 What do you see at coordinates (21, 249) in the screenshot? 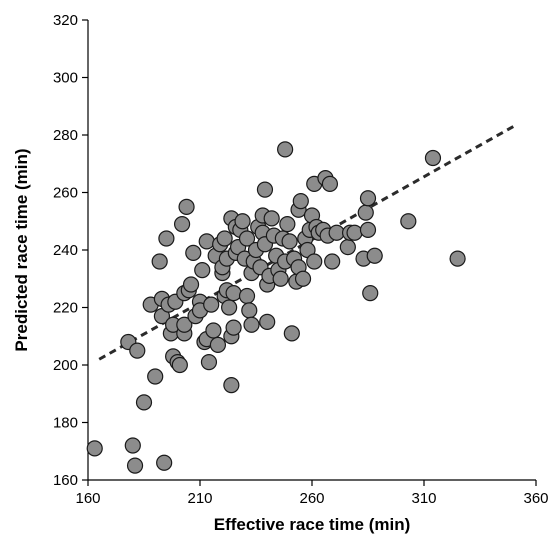
I see `y-axis-label: Predicted race time (min)` at bounding box center [21, 249].